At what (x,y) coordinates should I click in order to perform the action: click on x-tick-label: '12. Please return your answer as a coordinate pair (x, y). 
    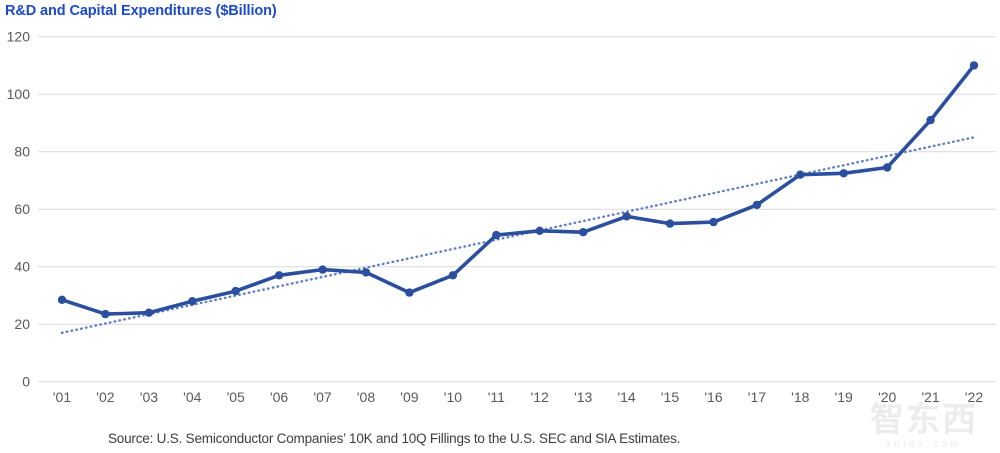
    Looking at the image, I should click on (540, 397).